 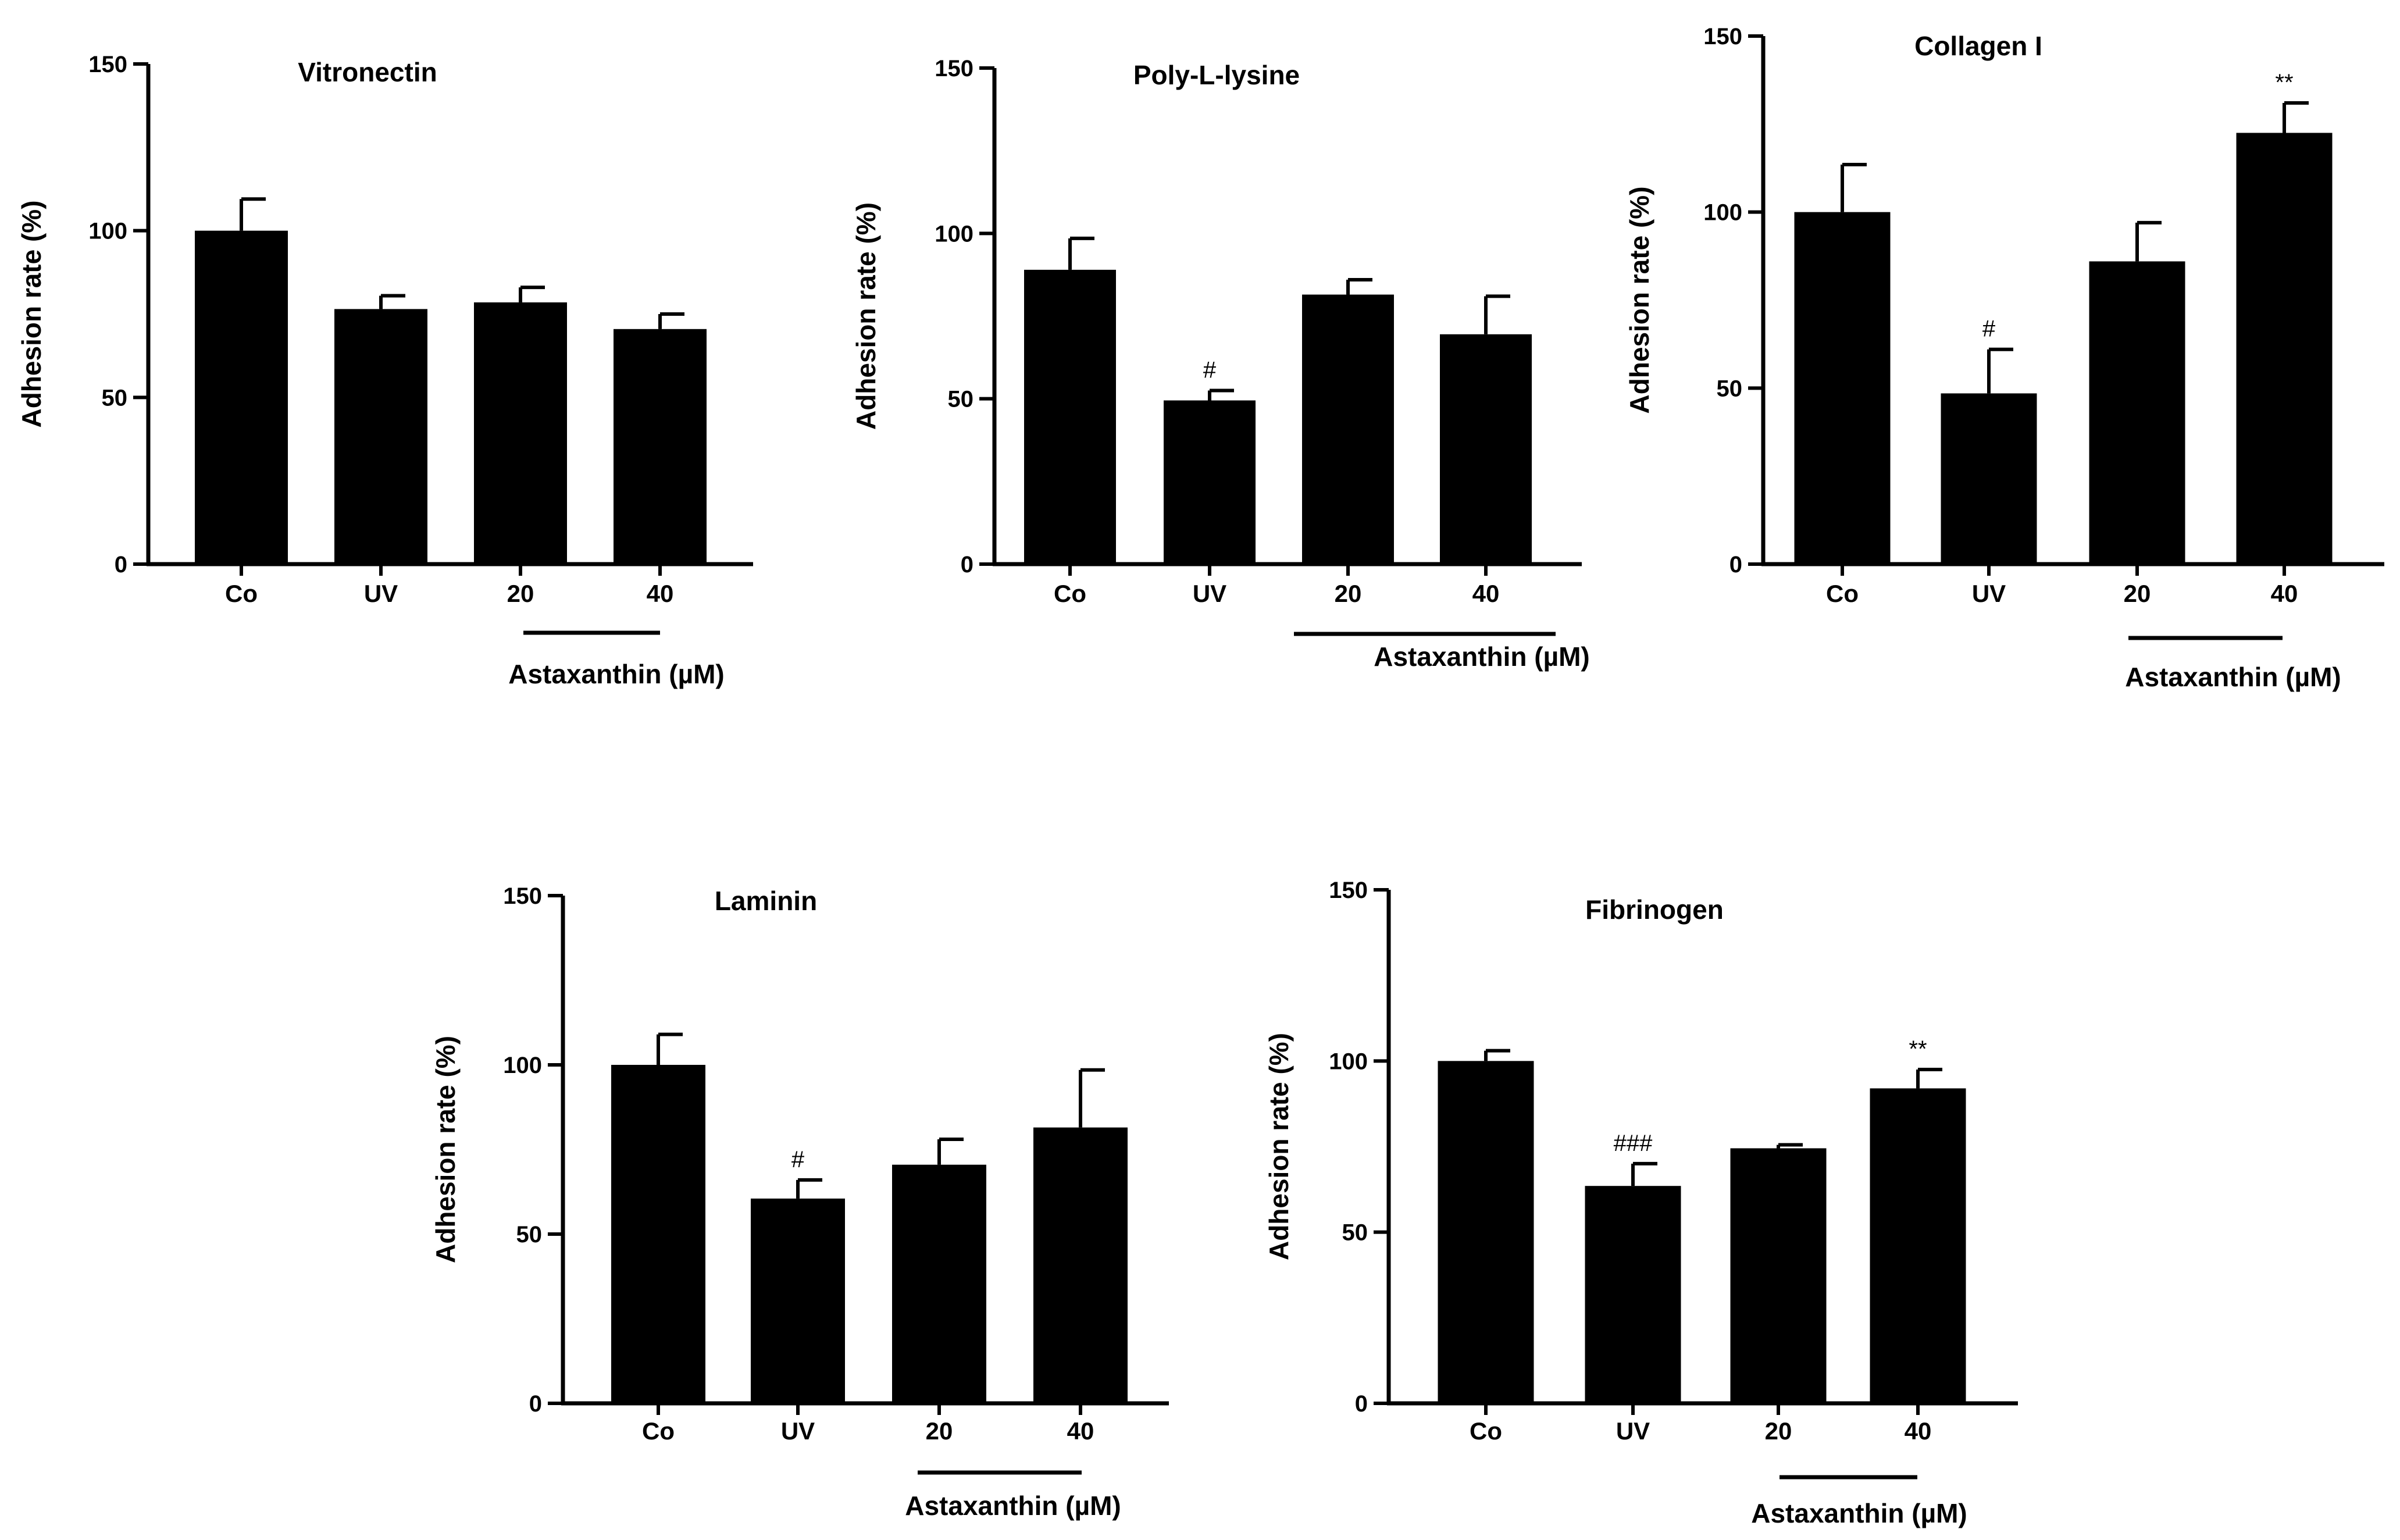 I want to click on chart-title: Fibrinogen, so click(x=1654, y=909).